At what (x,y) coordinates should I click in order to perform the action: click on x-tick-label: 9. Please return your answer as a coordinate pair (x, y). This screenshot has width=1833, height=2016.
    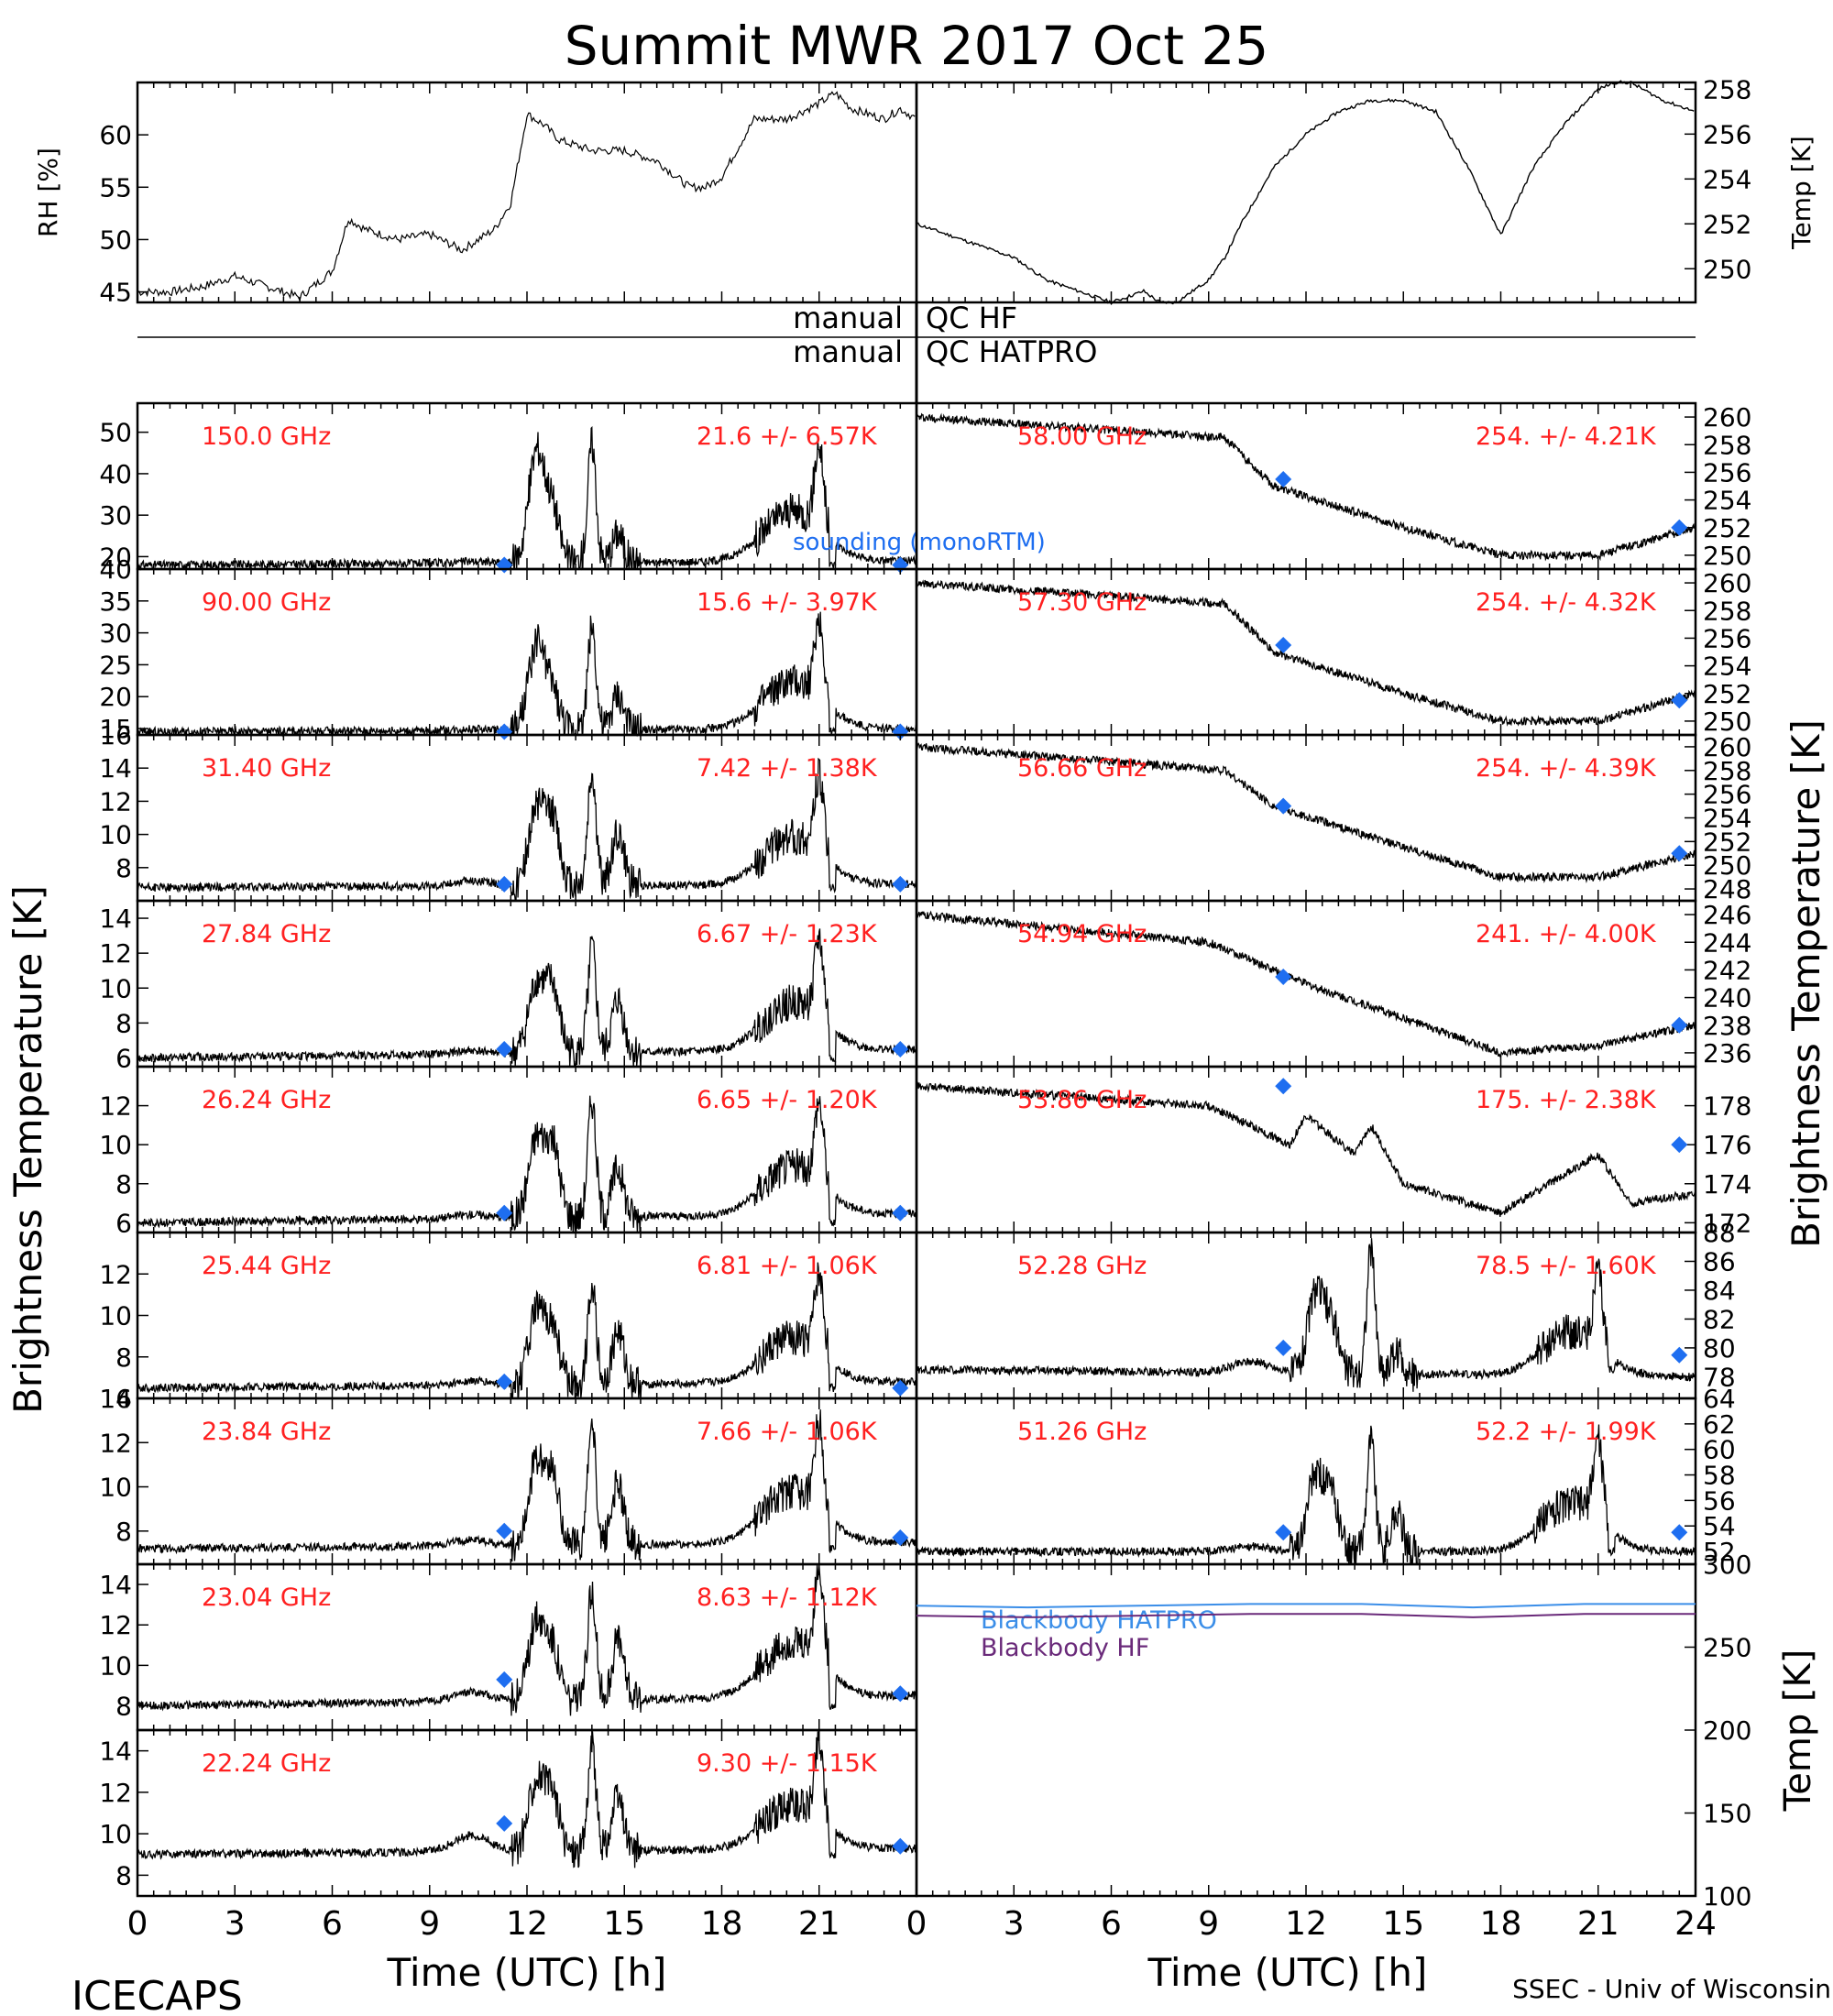
    Looking at the image, I should click on (1208, 1924).